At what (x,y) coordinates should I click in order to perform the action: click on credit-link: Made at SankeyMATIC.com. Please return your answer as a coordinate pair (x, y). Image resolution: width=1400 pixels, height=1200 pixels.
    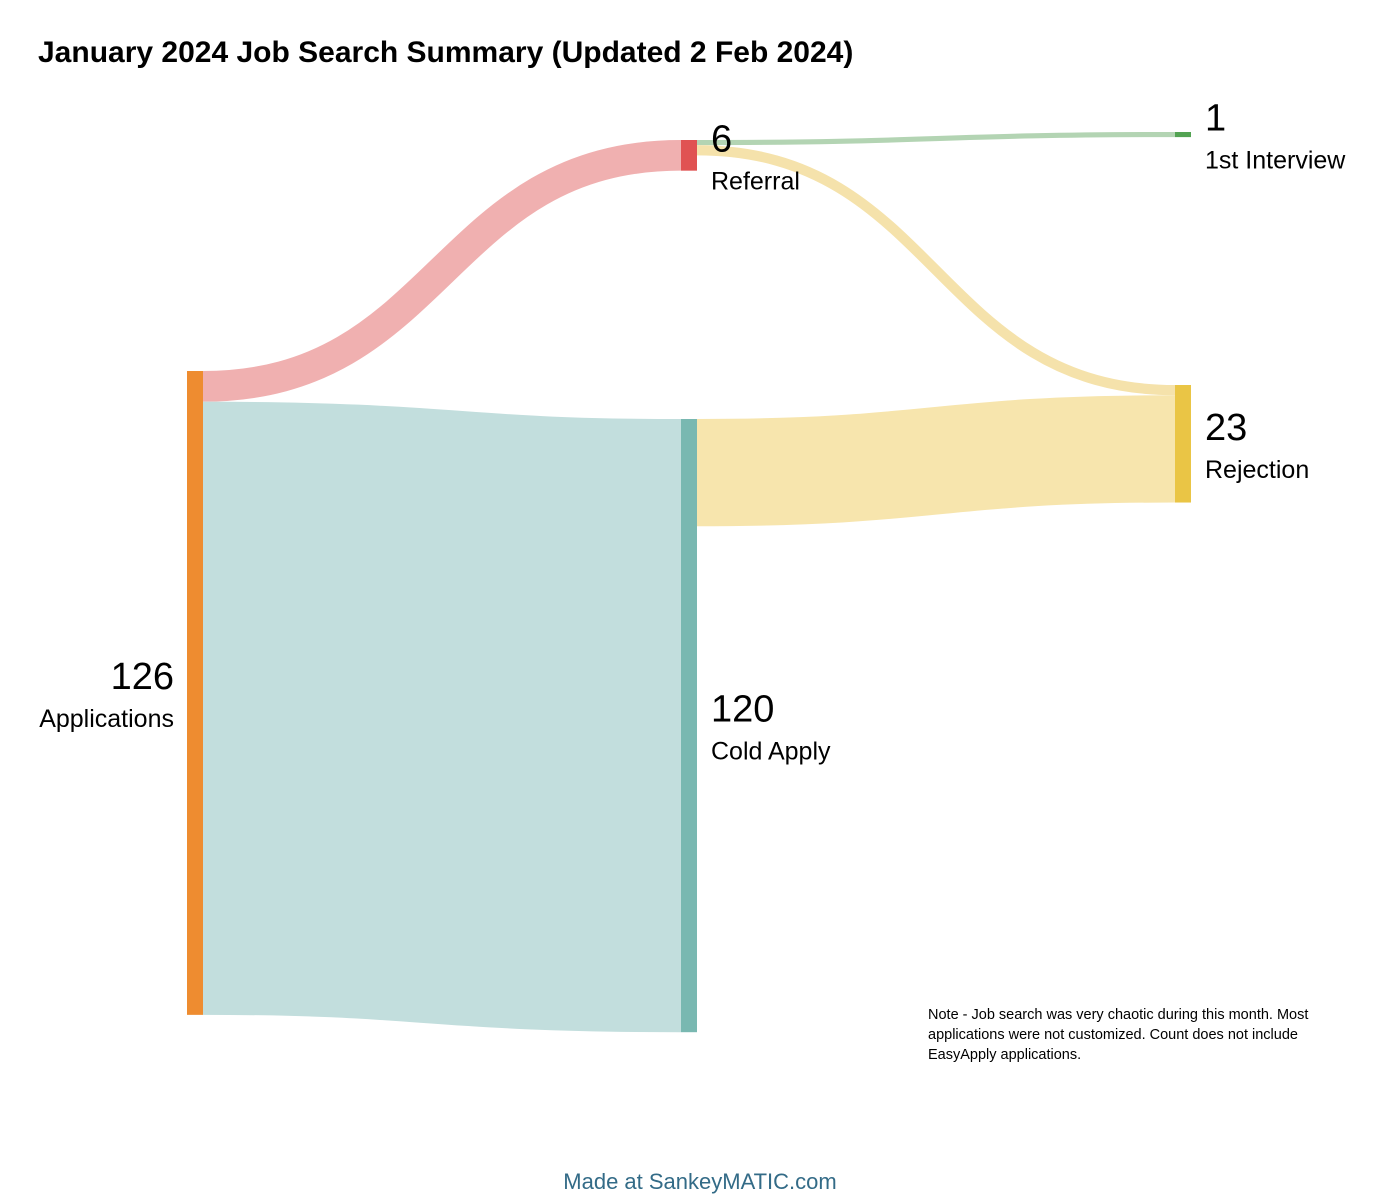
    Looking at the image, I should click on (699, 1181).